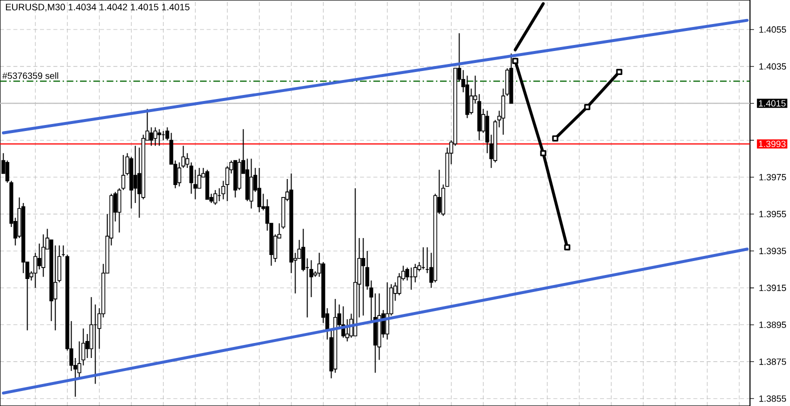  Describe the element at coordinates (772, 144) in the screenshot. I see `ref-line-label: 1.3993` at that location.